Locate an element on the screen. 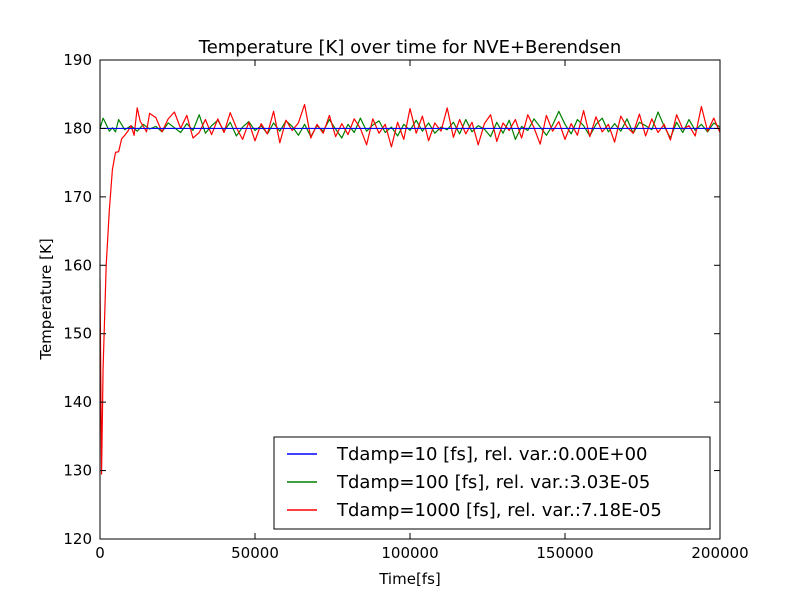 The image size is (800, 604). legend-label-1: Tdamp=10 [fs], rel. var.:0.00E+00 is located at coordinates (492, 454).